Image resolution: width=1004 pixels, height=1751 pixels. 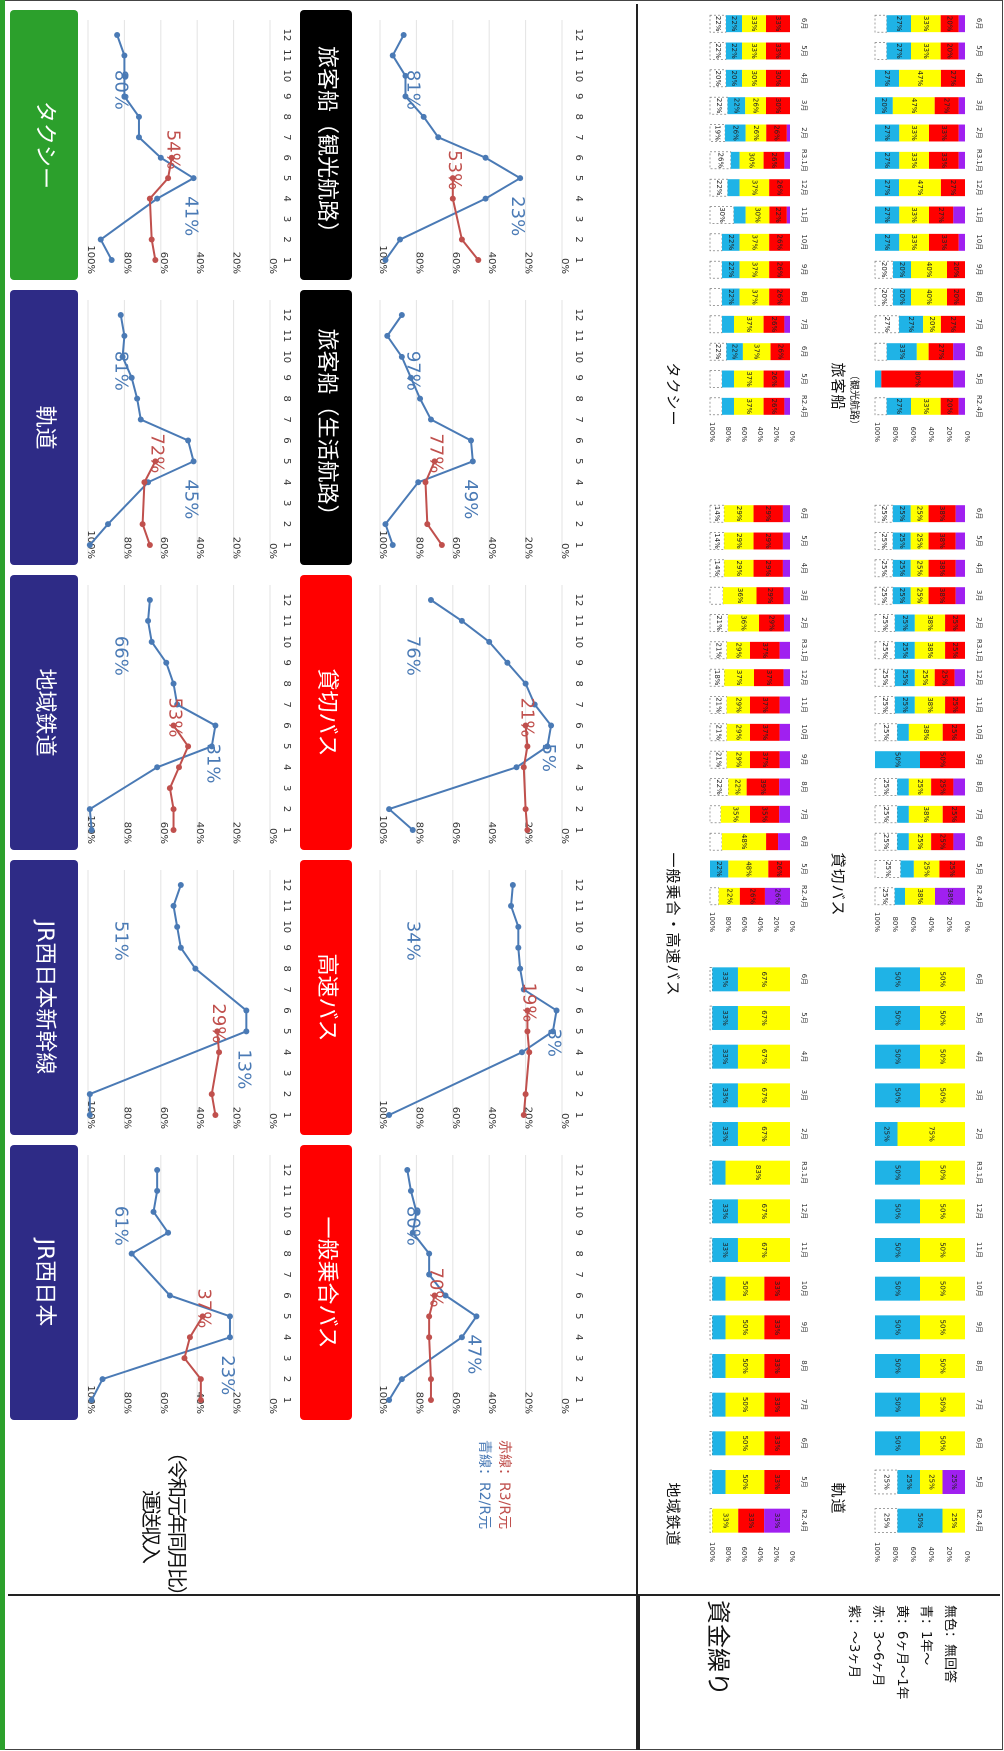 I want to click on month-tick-label: 3, so click(x=286, y=788).